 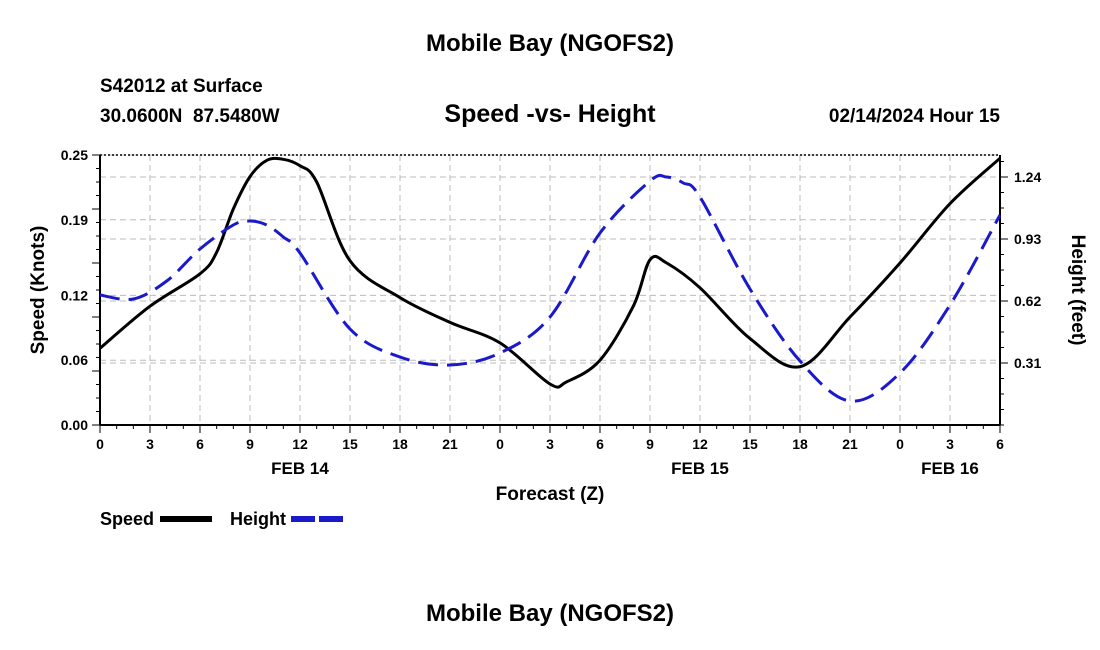 I want to click on chart-title: Mobile Bay (NGOFS2), so click(x=550, y=43).